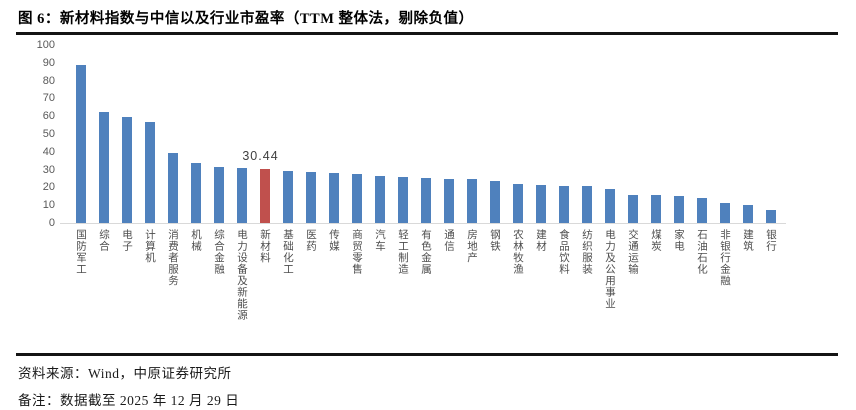  I want to click on x-axis-label: 钢铁, so click(494, 240).